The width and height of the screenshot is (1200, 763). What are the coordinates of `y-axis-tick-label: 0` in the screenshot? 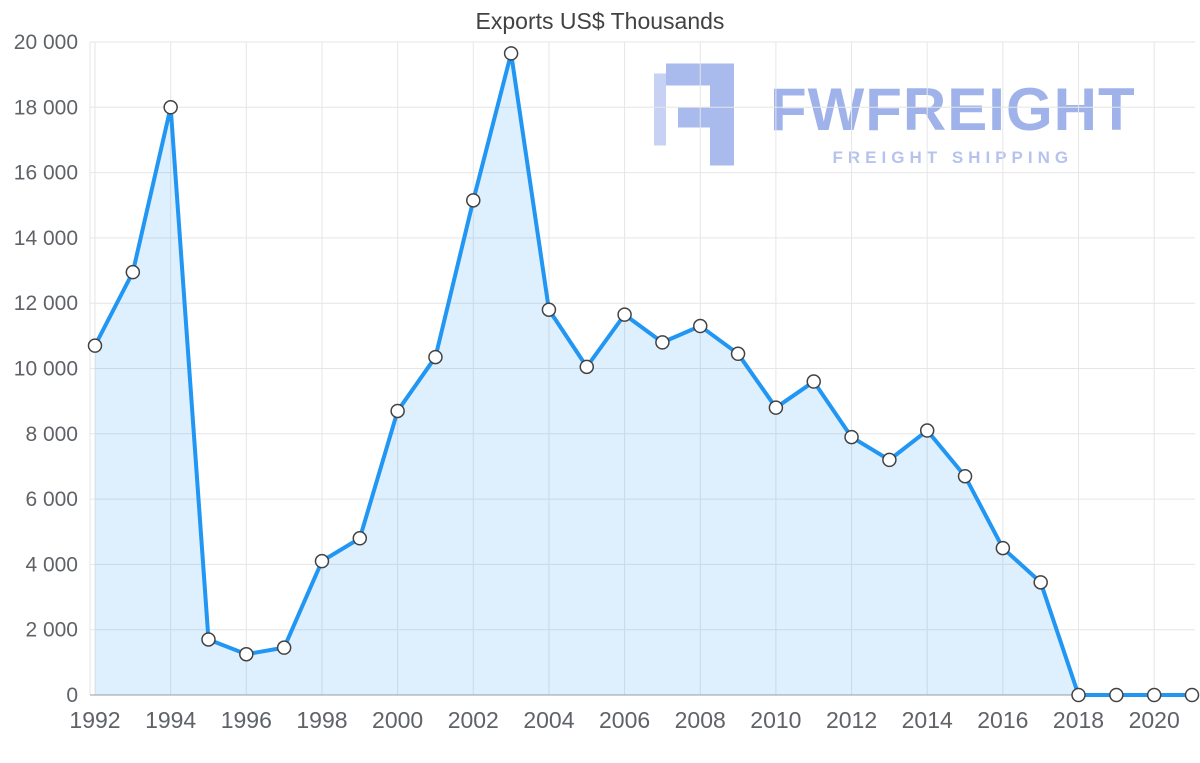 It's located at (72, 695).